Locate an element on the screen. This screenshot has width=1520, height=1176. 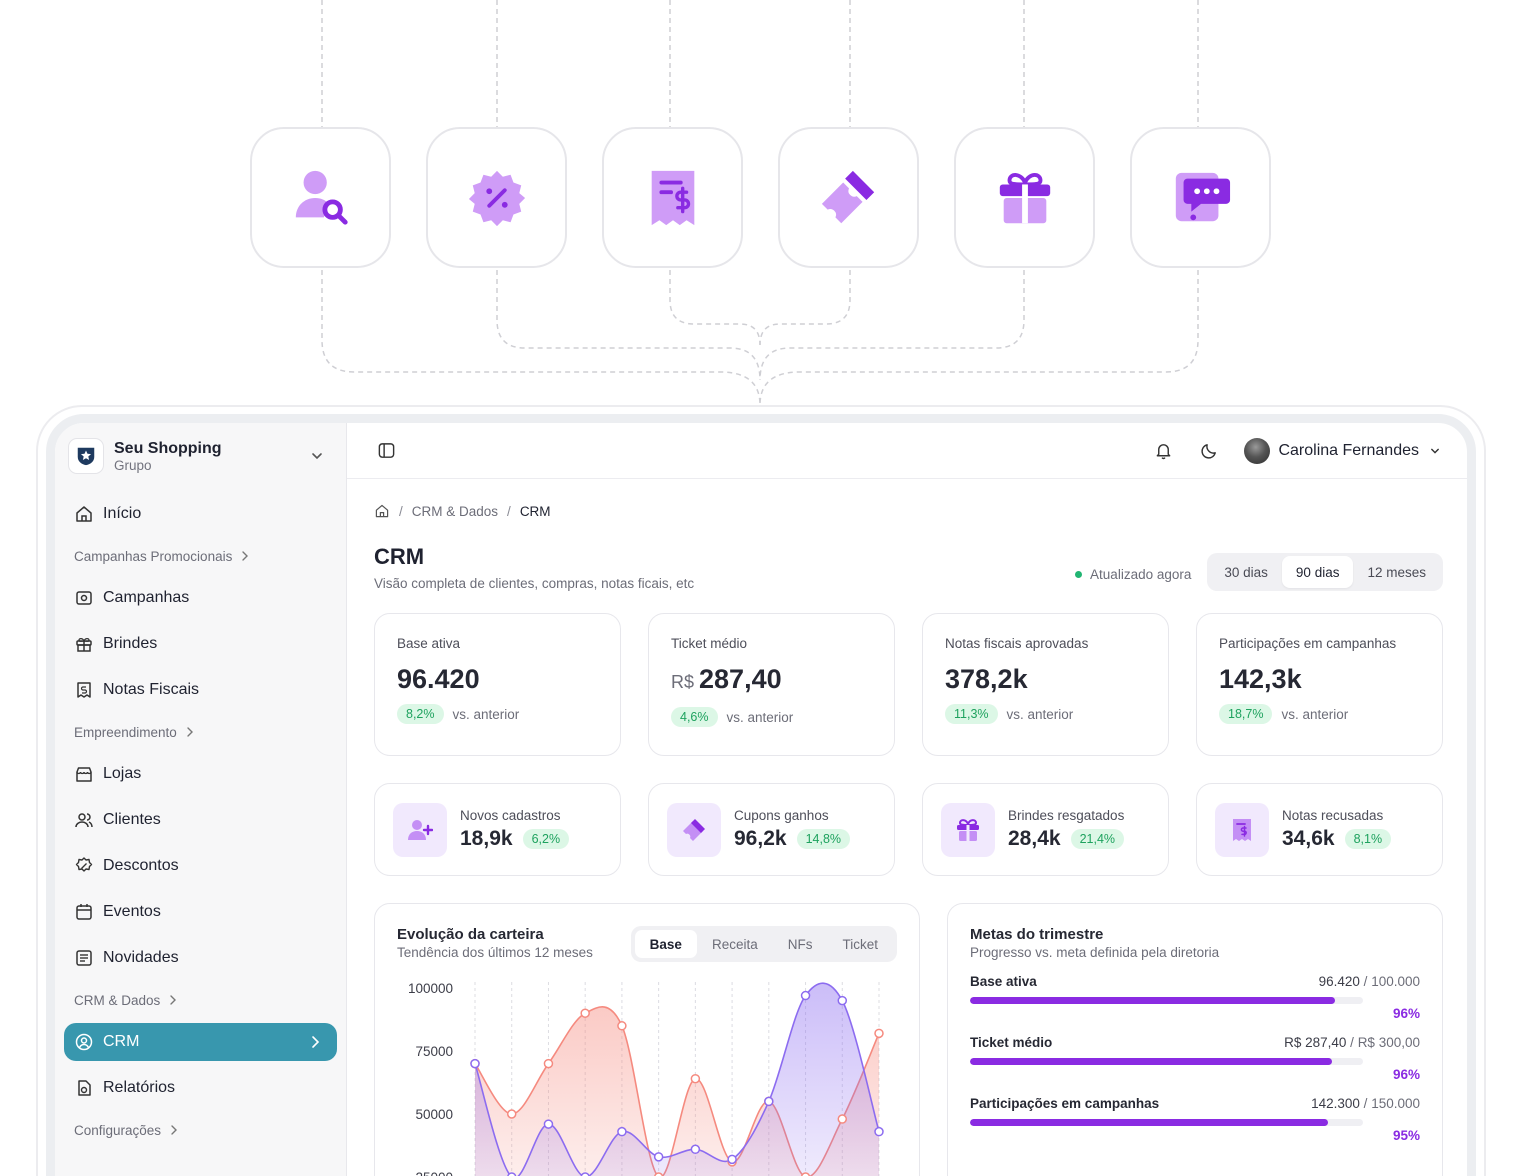
integration-tile-gifts is located at coordinates (1024, 197).